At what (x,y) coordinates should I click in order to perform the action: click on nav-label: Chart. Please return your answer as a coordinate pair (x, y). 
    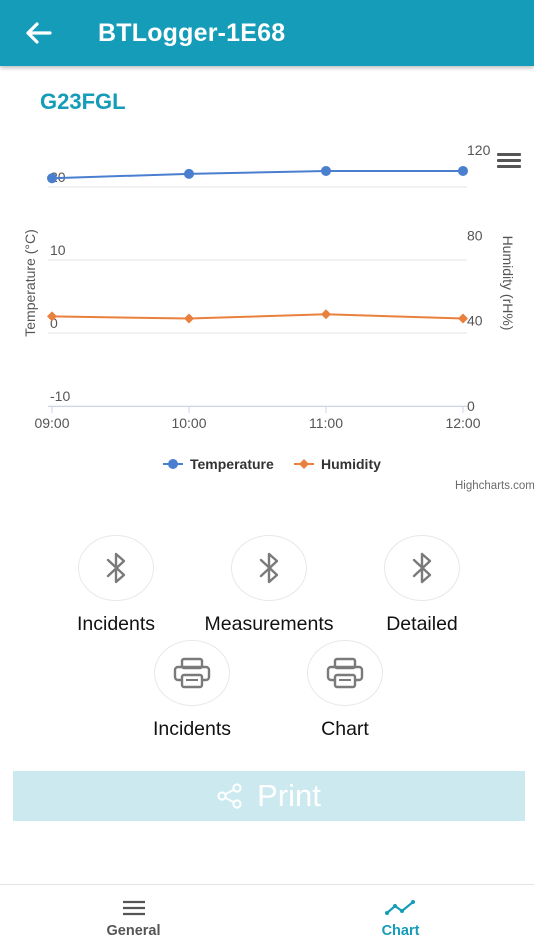
    Looking at the image, I should click on (400, 931).